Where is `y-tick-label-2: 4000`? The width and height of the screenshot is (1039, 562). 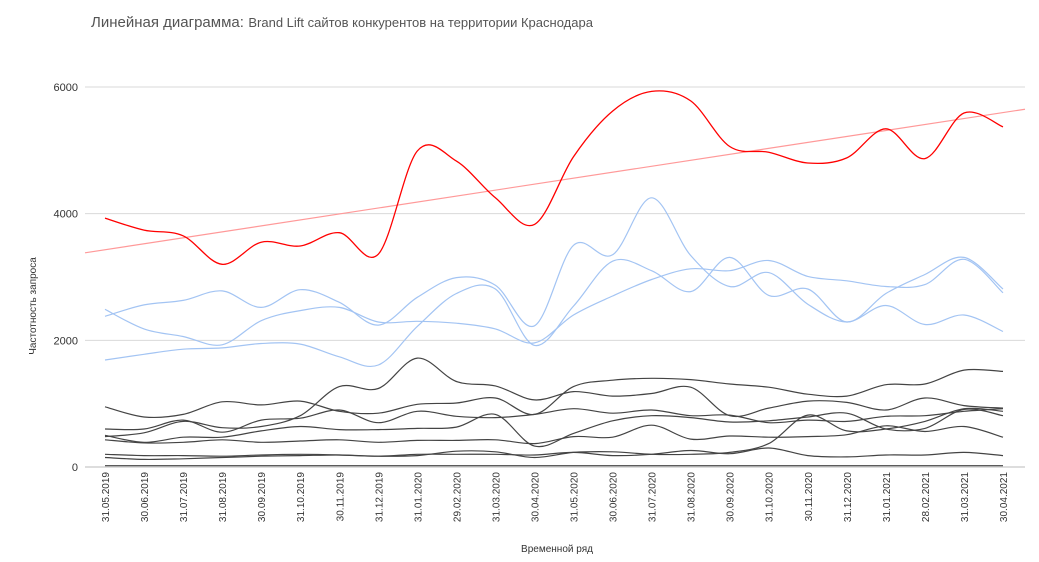
y-tick-label-2: 4000 is located at coordinates (66, 215).